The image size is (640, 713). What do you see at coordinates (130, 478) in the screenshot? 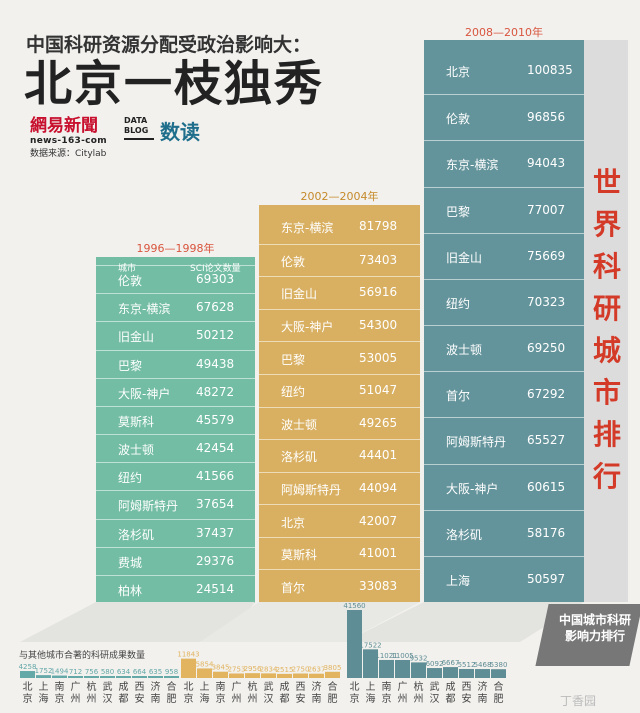
I see `city-name: 纽约` at bounding box center [130, 478].